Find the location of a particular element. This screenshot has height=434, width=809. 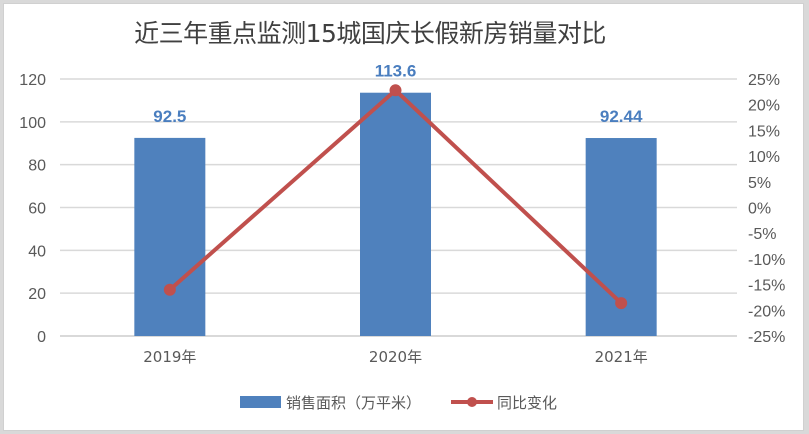

bar-data-labels: 92.5 113.6 92.44 is located at coordinates (398, 94).